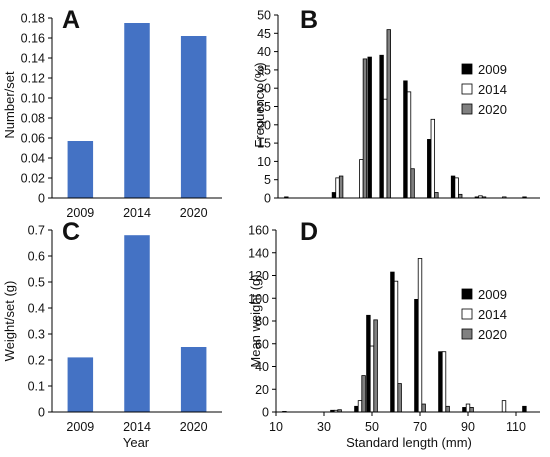 The height and width of the screenshot is (457, 550). What do you see at coordinates (40, 322) in the screenshot?
I see `panel-c-yticks: 0 0.1 0.2 0.3 0.4 0.5 0.6 0.7` at bounding box center [40, 322].